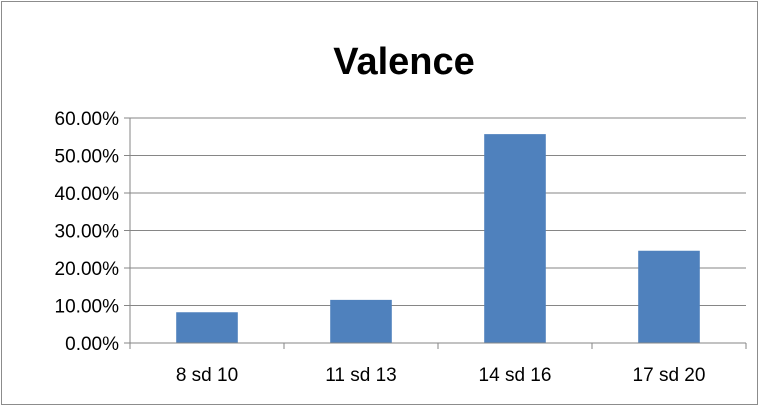 The image size is (761, 408). What do you see at coordinates (87, 194) in the screenshot?
I see `y-tick-label: 40.00%` at bounding box center [87, 194].